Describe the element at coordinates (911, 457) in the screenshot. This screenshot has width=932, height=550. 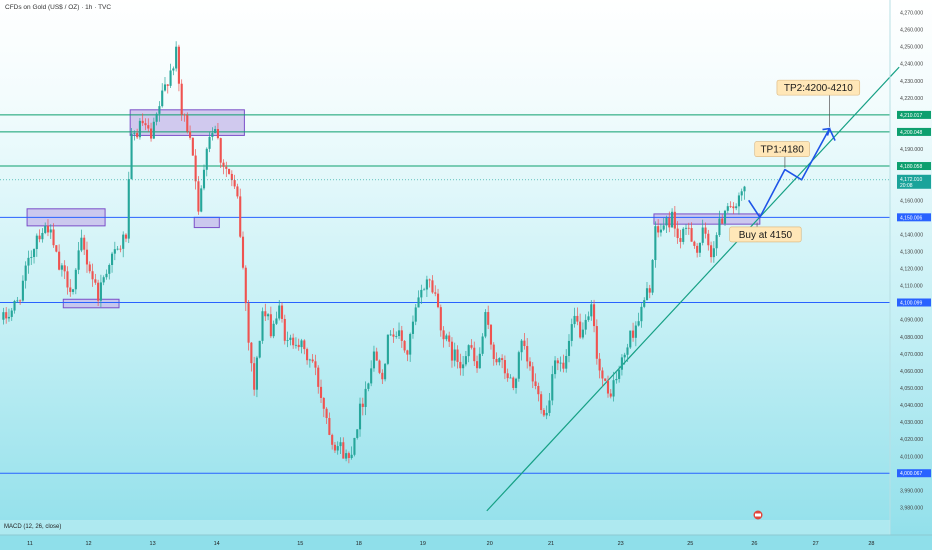
I see `price-tick-label: 4,010.000` at that location.